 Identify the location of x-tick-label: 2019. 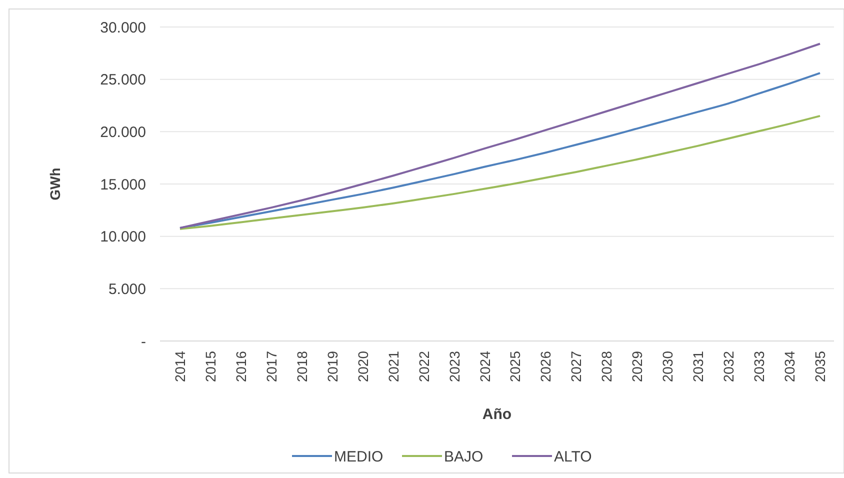
(332, 366).